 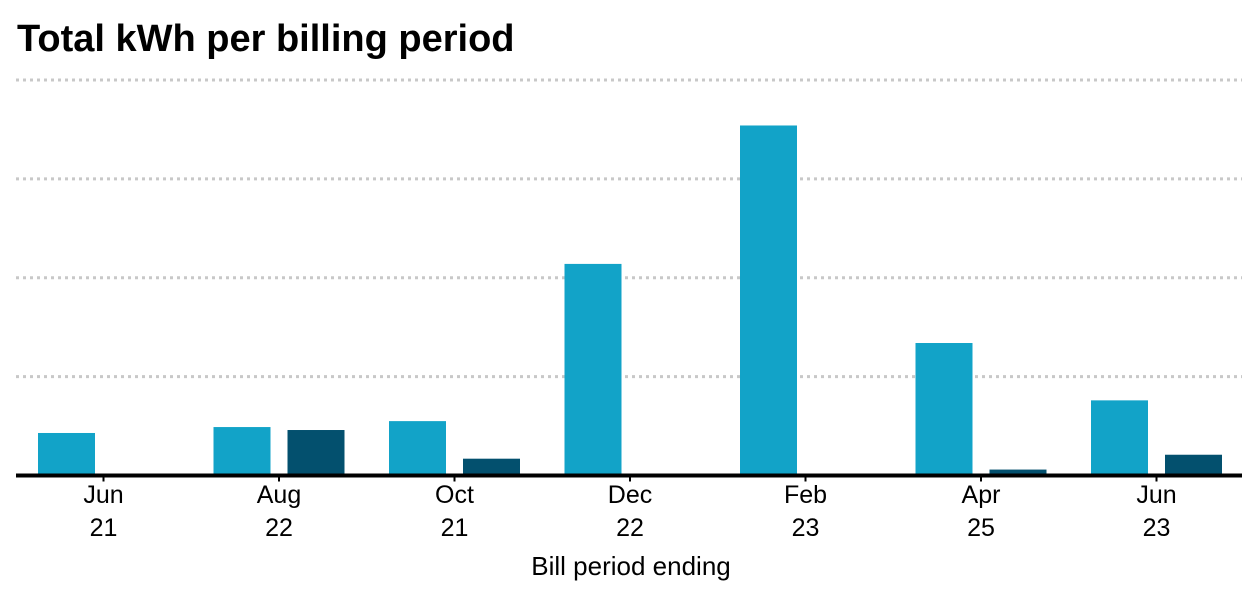 I want to click on x-axis: Jun 21 Aug 22 Oct 21 Dec 22 Feb 23 Apr 25 Jun 23, so click(x=629, y=507).